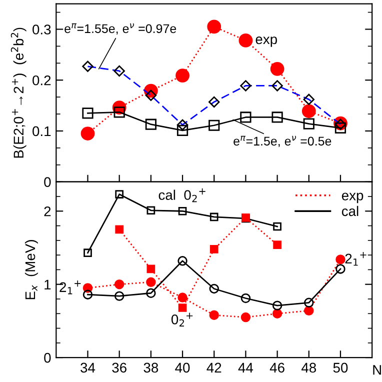 This screenshot has width=382, height=382. Describe the element at coordinates (308, 367) in the screenshot. I see `x-tick-label: 48` at that location.